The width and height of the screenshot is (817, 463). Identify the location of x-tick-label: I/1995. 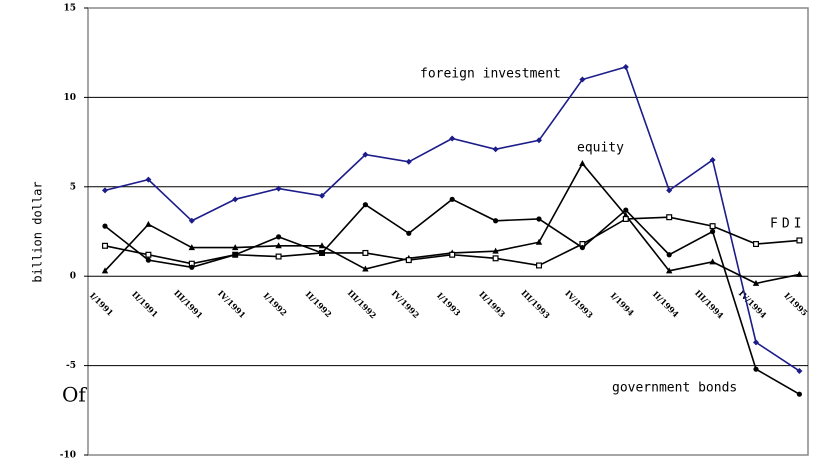
(796, 304).